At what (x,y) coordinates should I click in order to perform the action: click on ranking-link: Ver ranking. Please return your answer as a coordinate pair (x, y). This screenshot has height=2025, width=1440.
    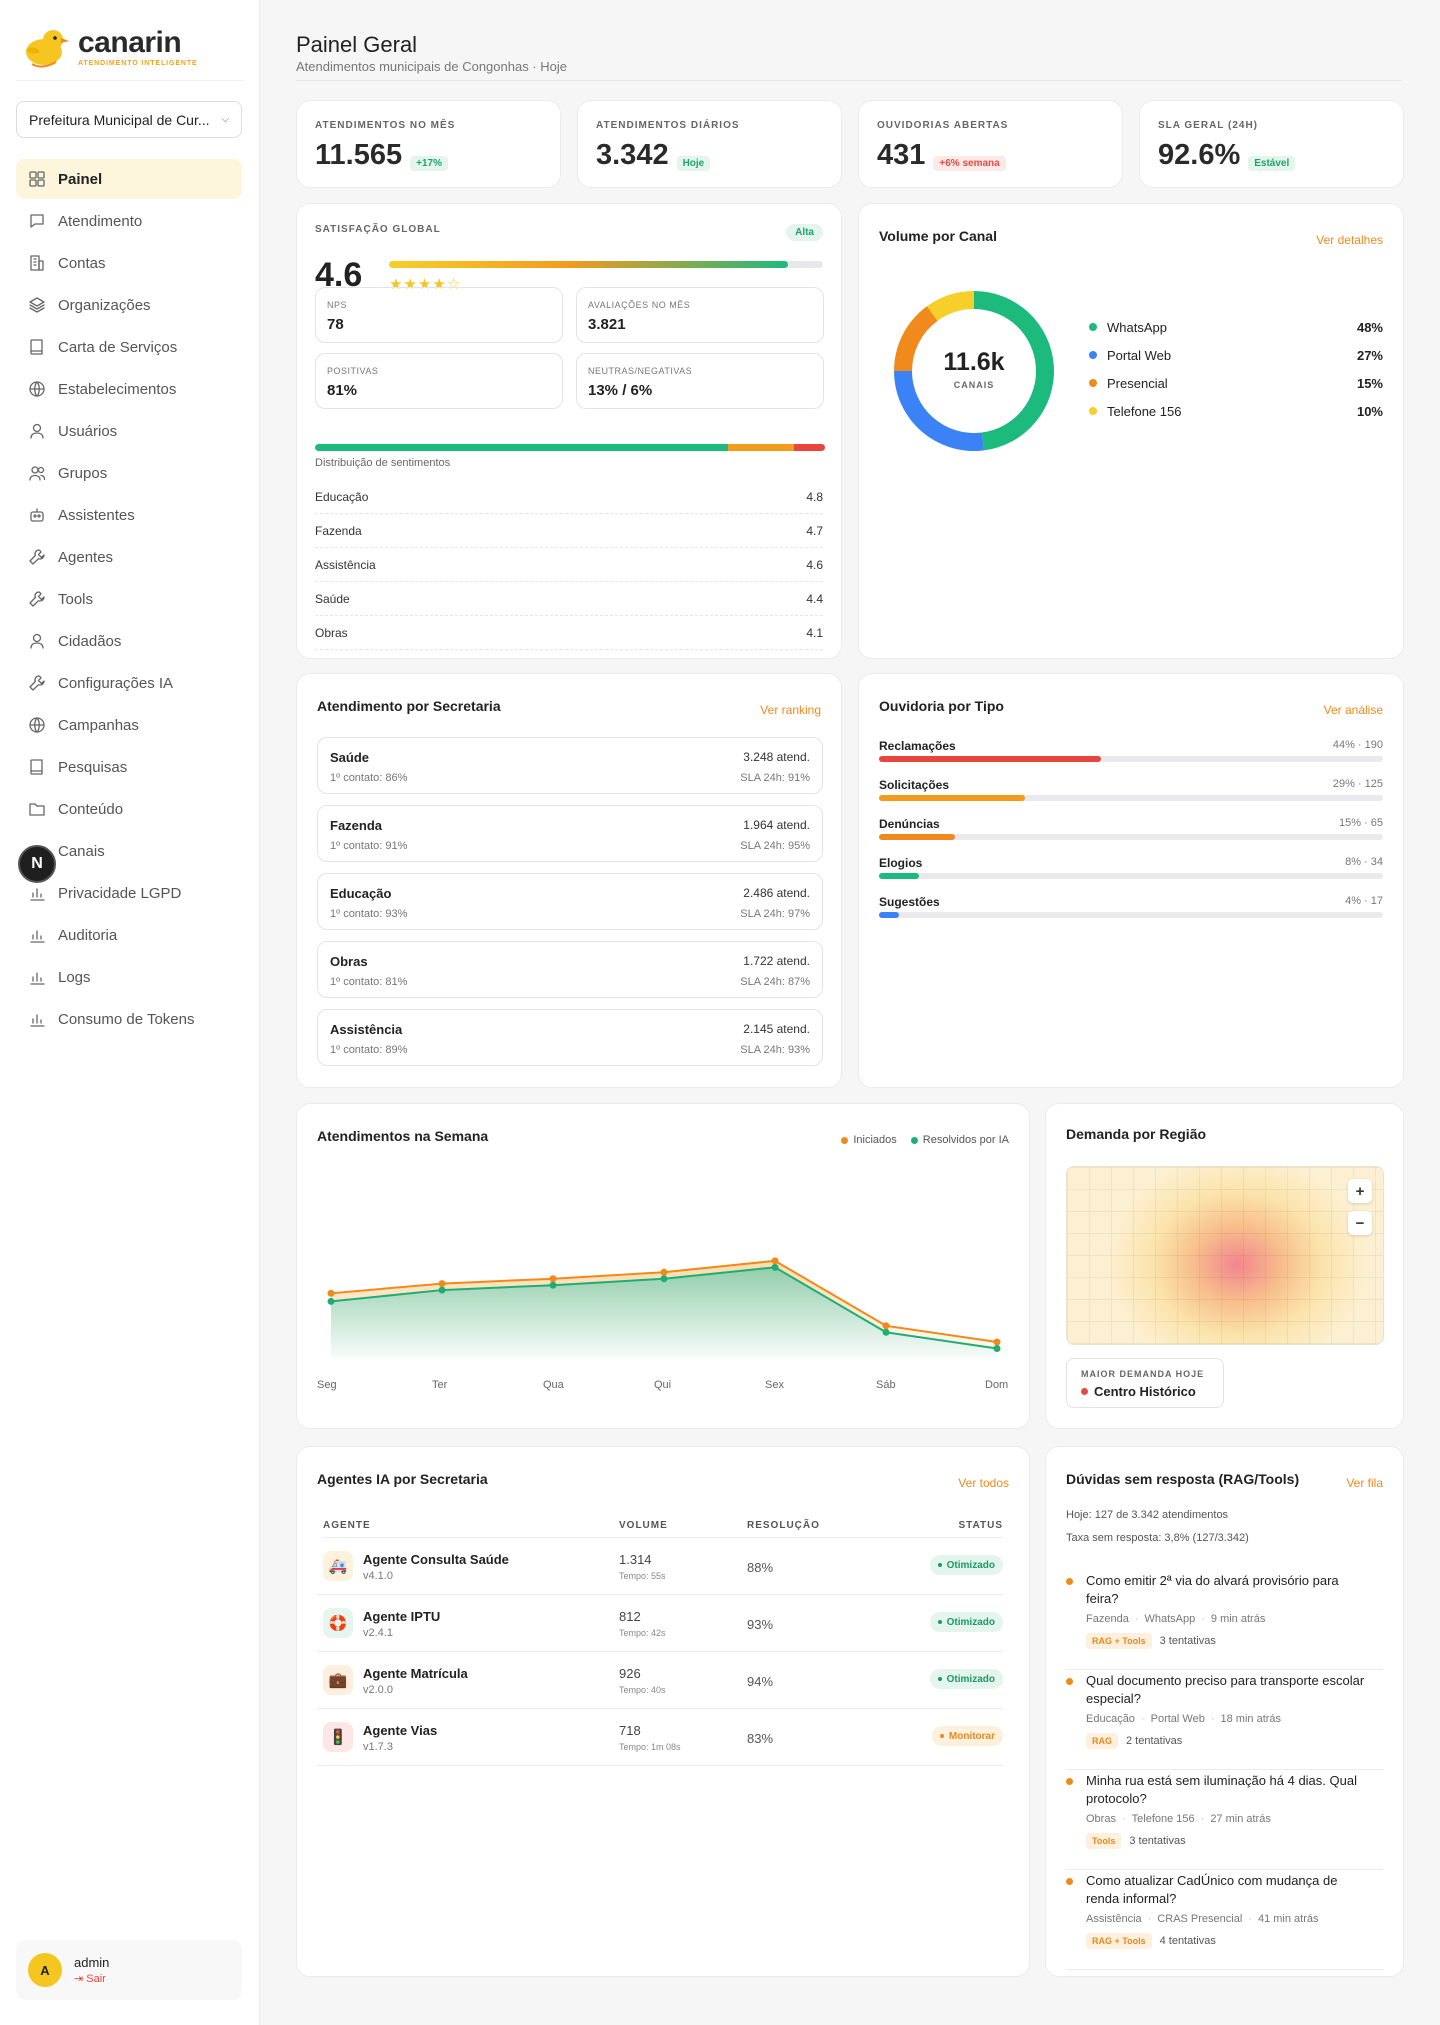
    Looking at the image, I should click on (790, 710).